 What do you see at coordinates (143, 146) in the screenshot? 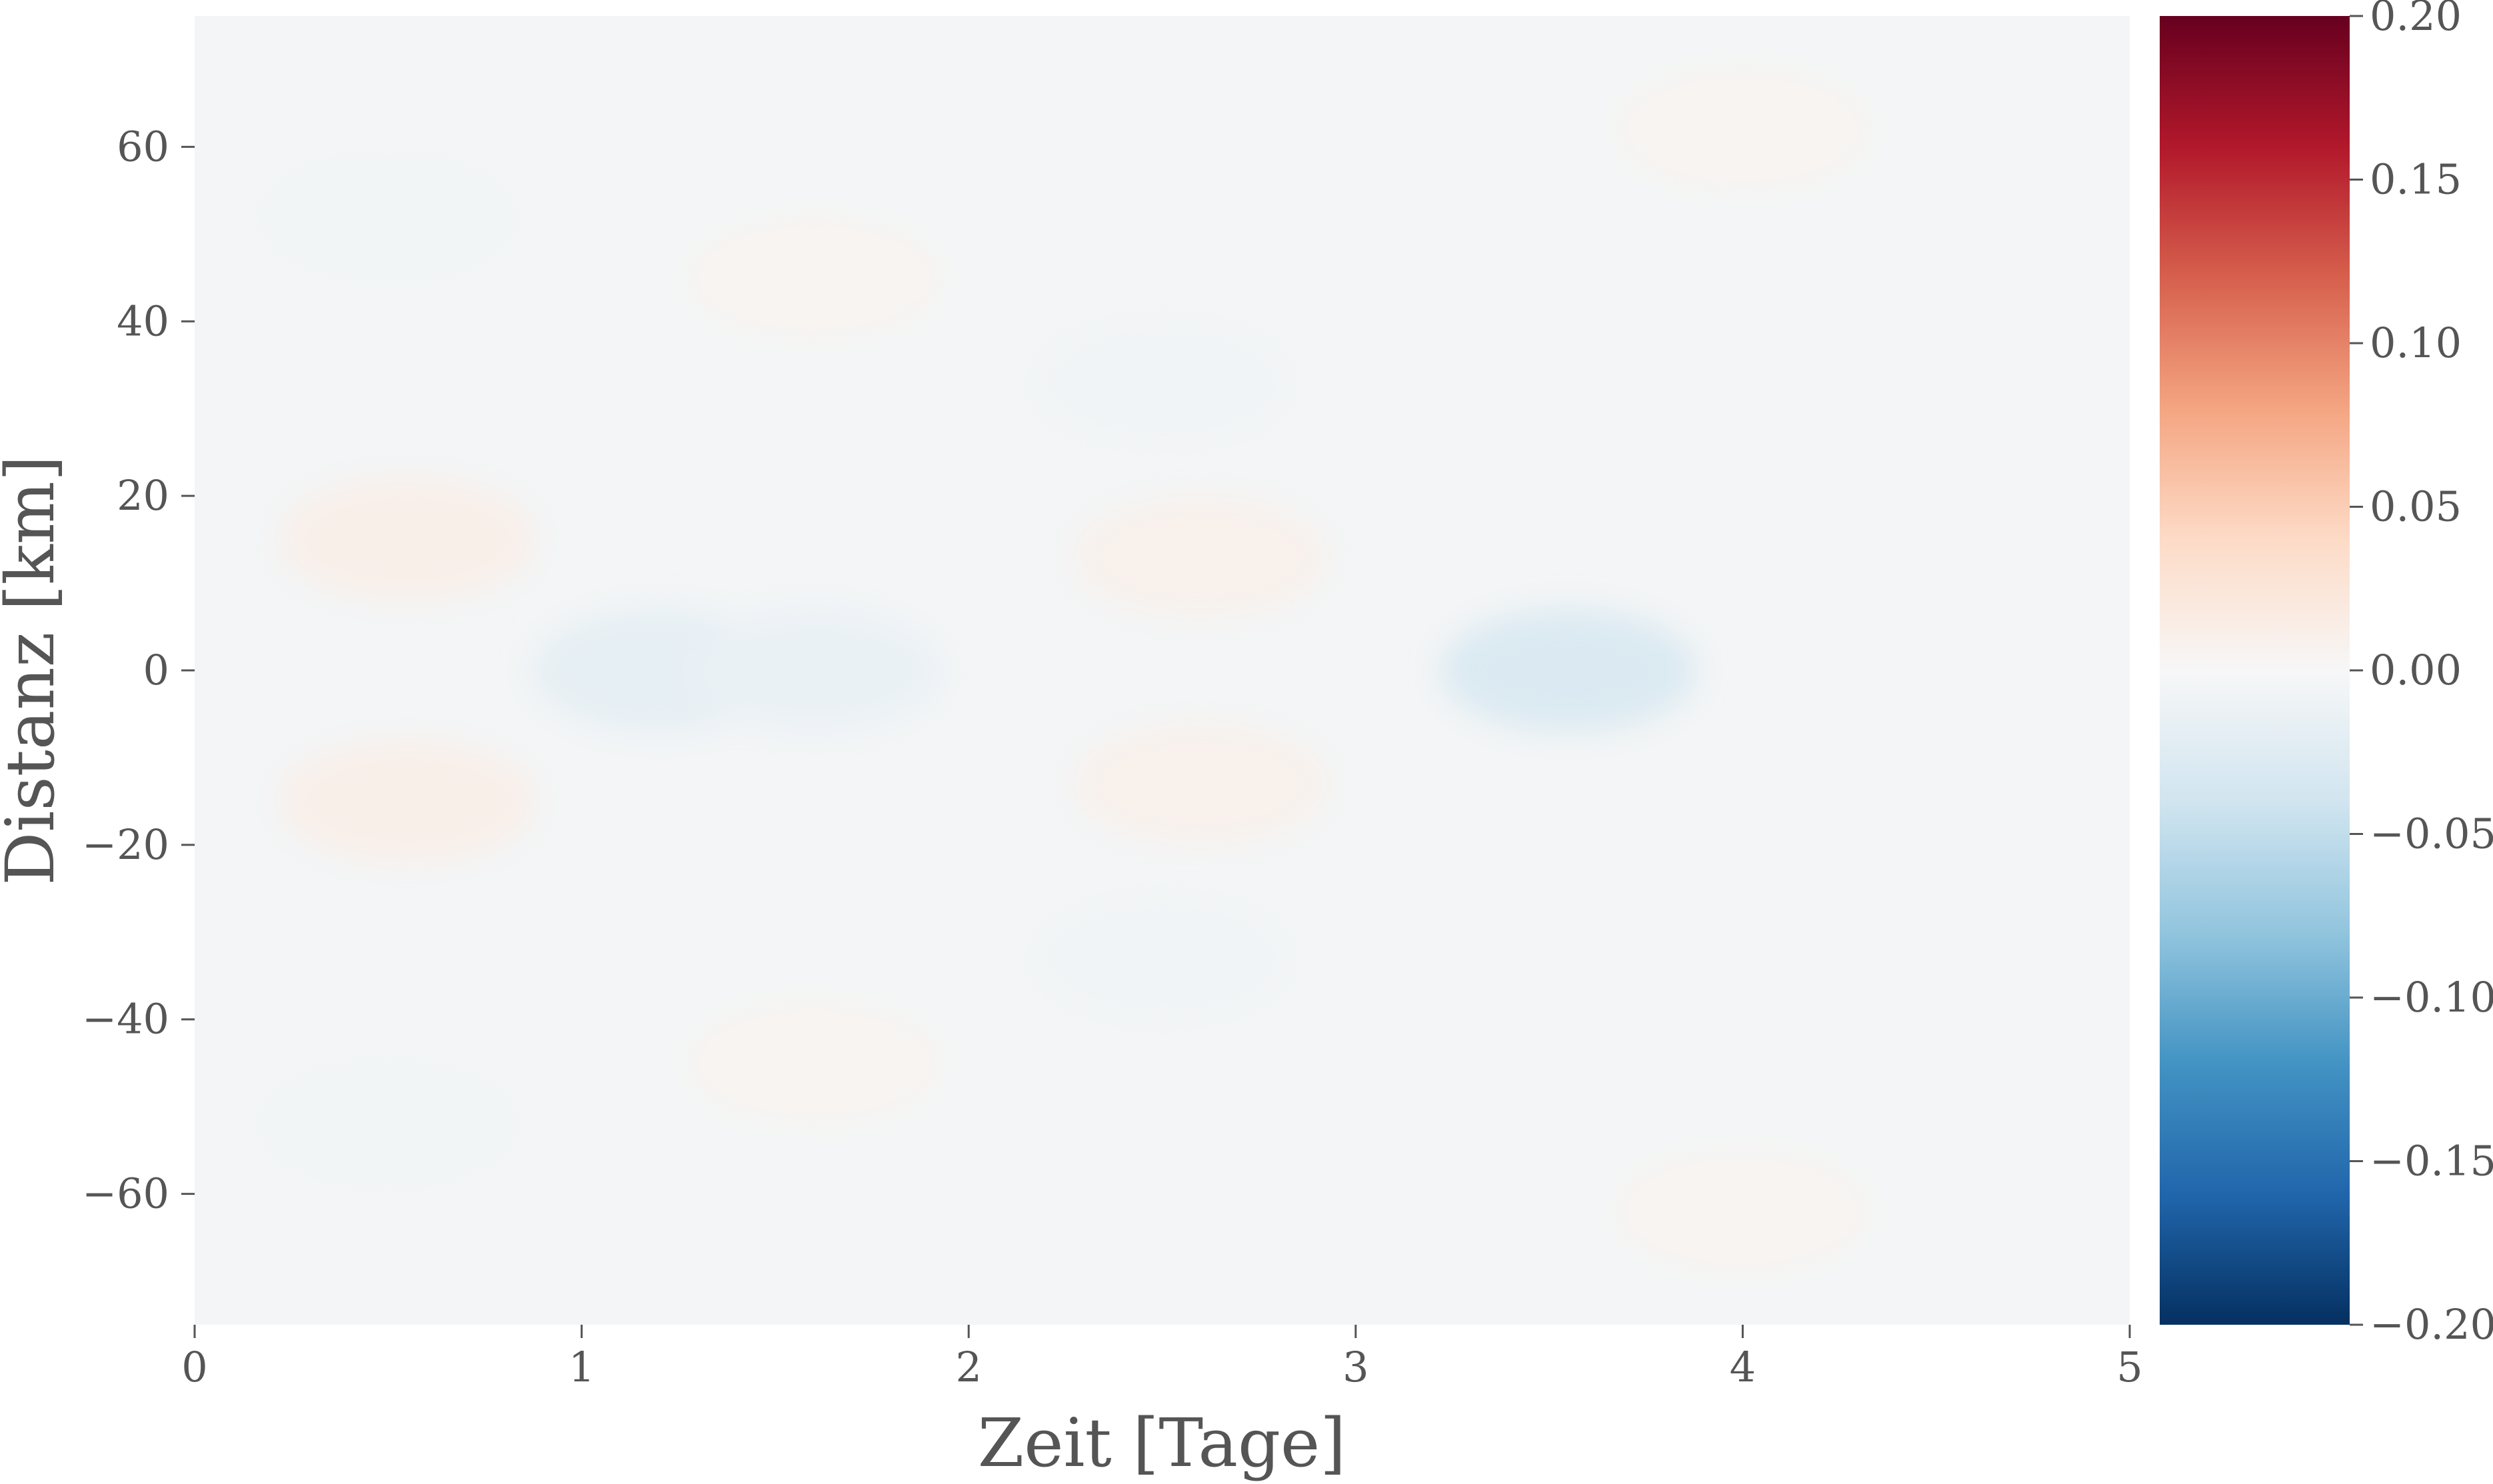
I see `y-tick-label: 60` at bounding box center [143, 146].